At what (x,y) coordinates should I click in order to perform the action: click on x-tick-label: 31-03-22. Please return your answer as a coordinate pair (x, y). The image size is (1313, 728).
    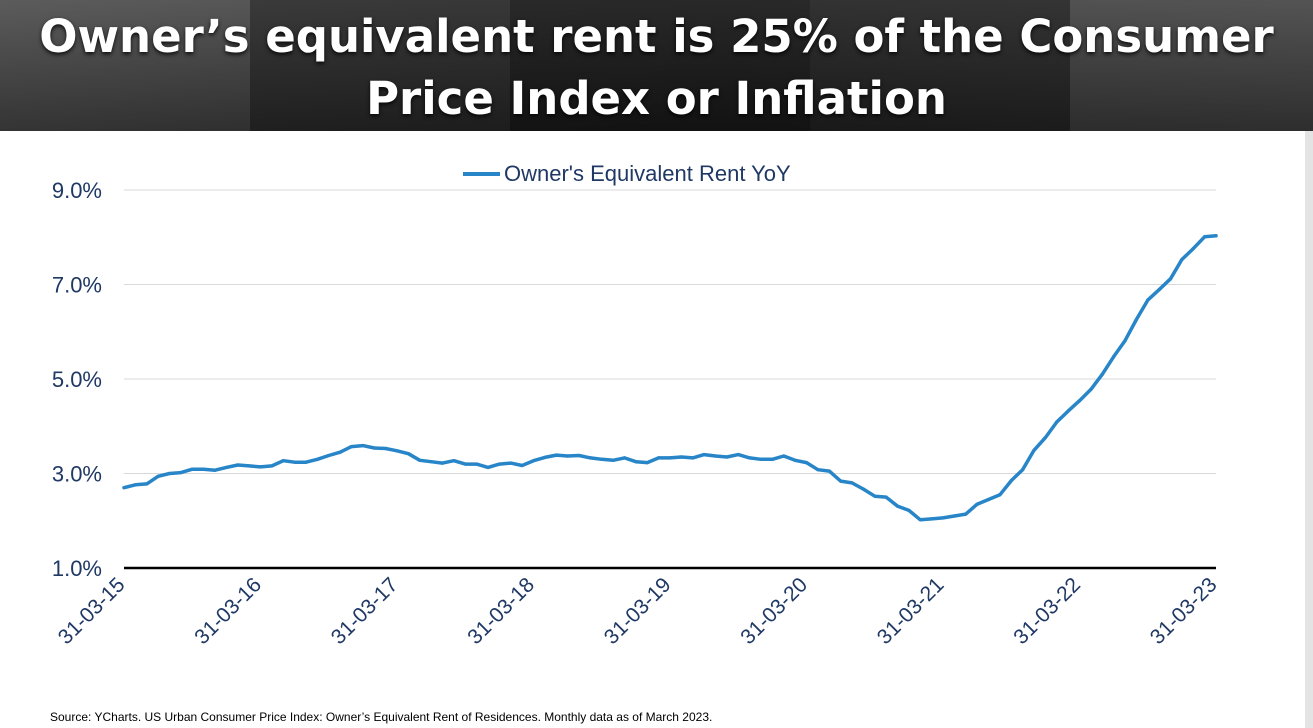
    Looking at the image, I should click on (1047, 611).